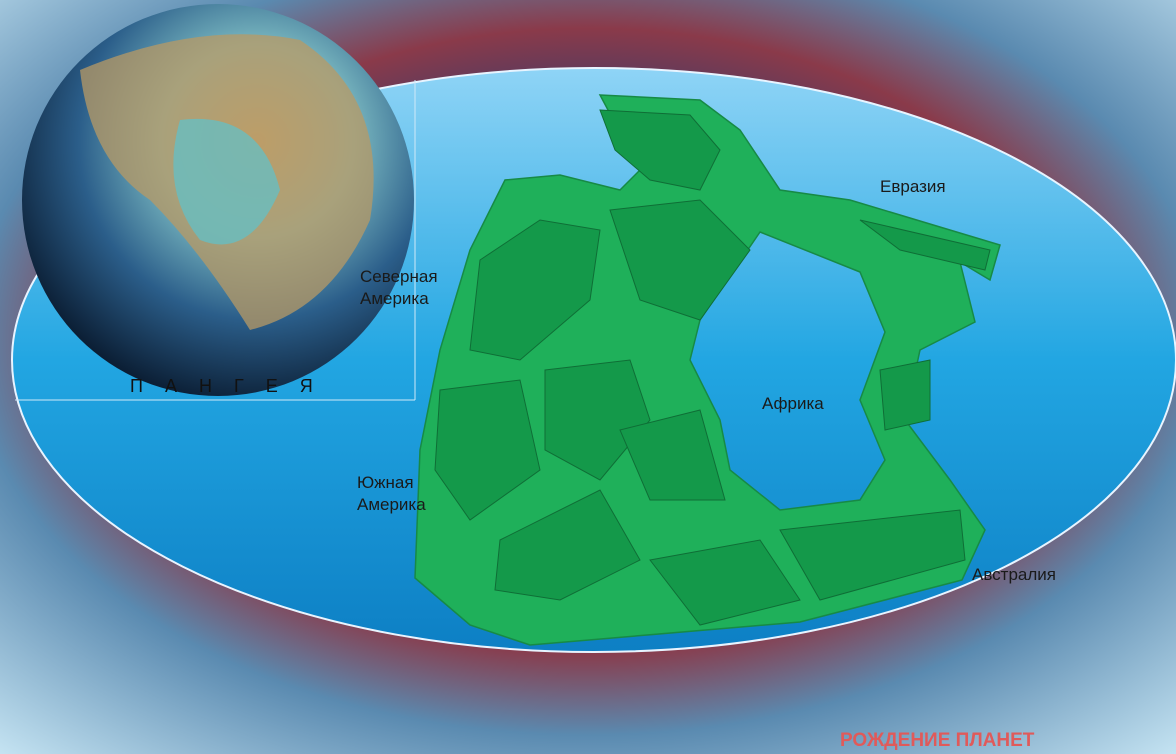 The width and height of the screenshot is (1176, 754). I want to click on map-title: ПАНГЕЯ, so click(232, 386).